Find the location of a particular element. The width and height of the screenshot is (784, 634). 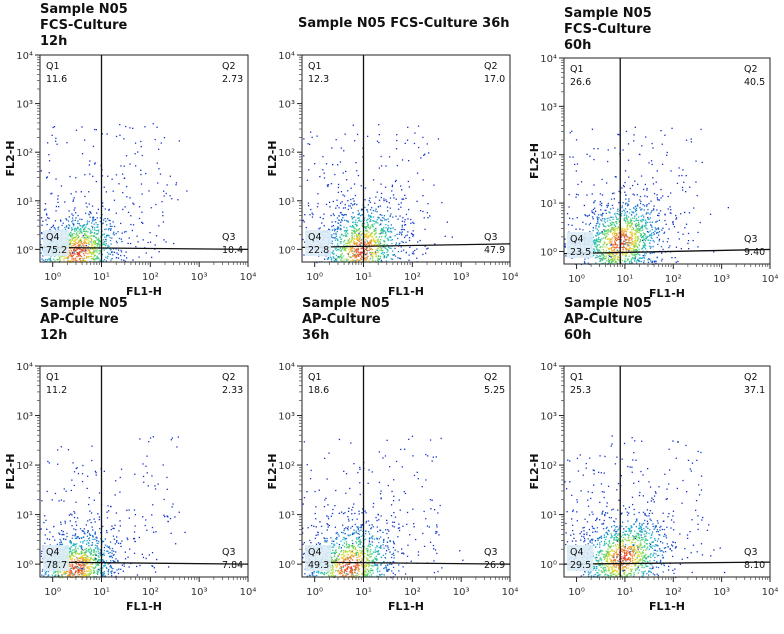

quadrant-percent: 26.6 is located at coordinates (580, 82).